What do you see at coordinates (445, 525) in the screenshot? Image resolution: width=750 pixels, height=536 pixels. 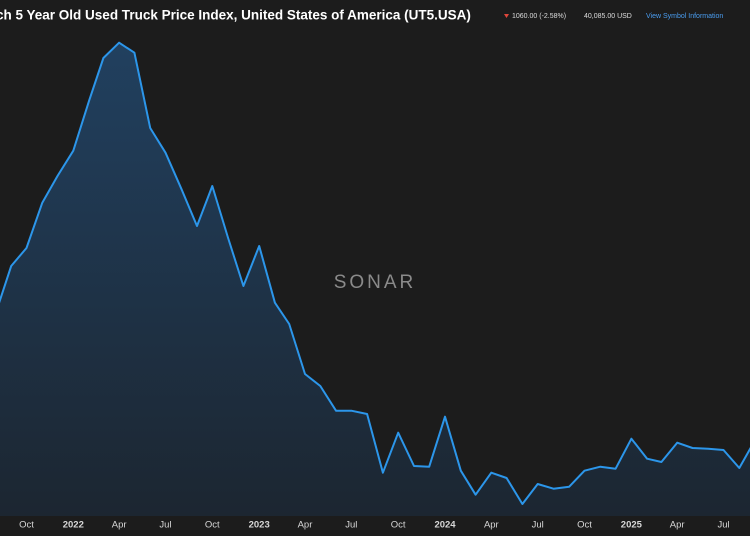 I see `x-tick-label: 2024` at bounding box center [445, 525].